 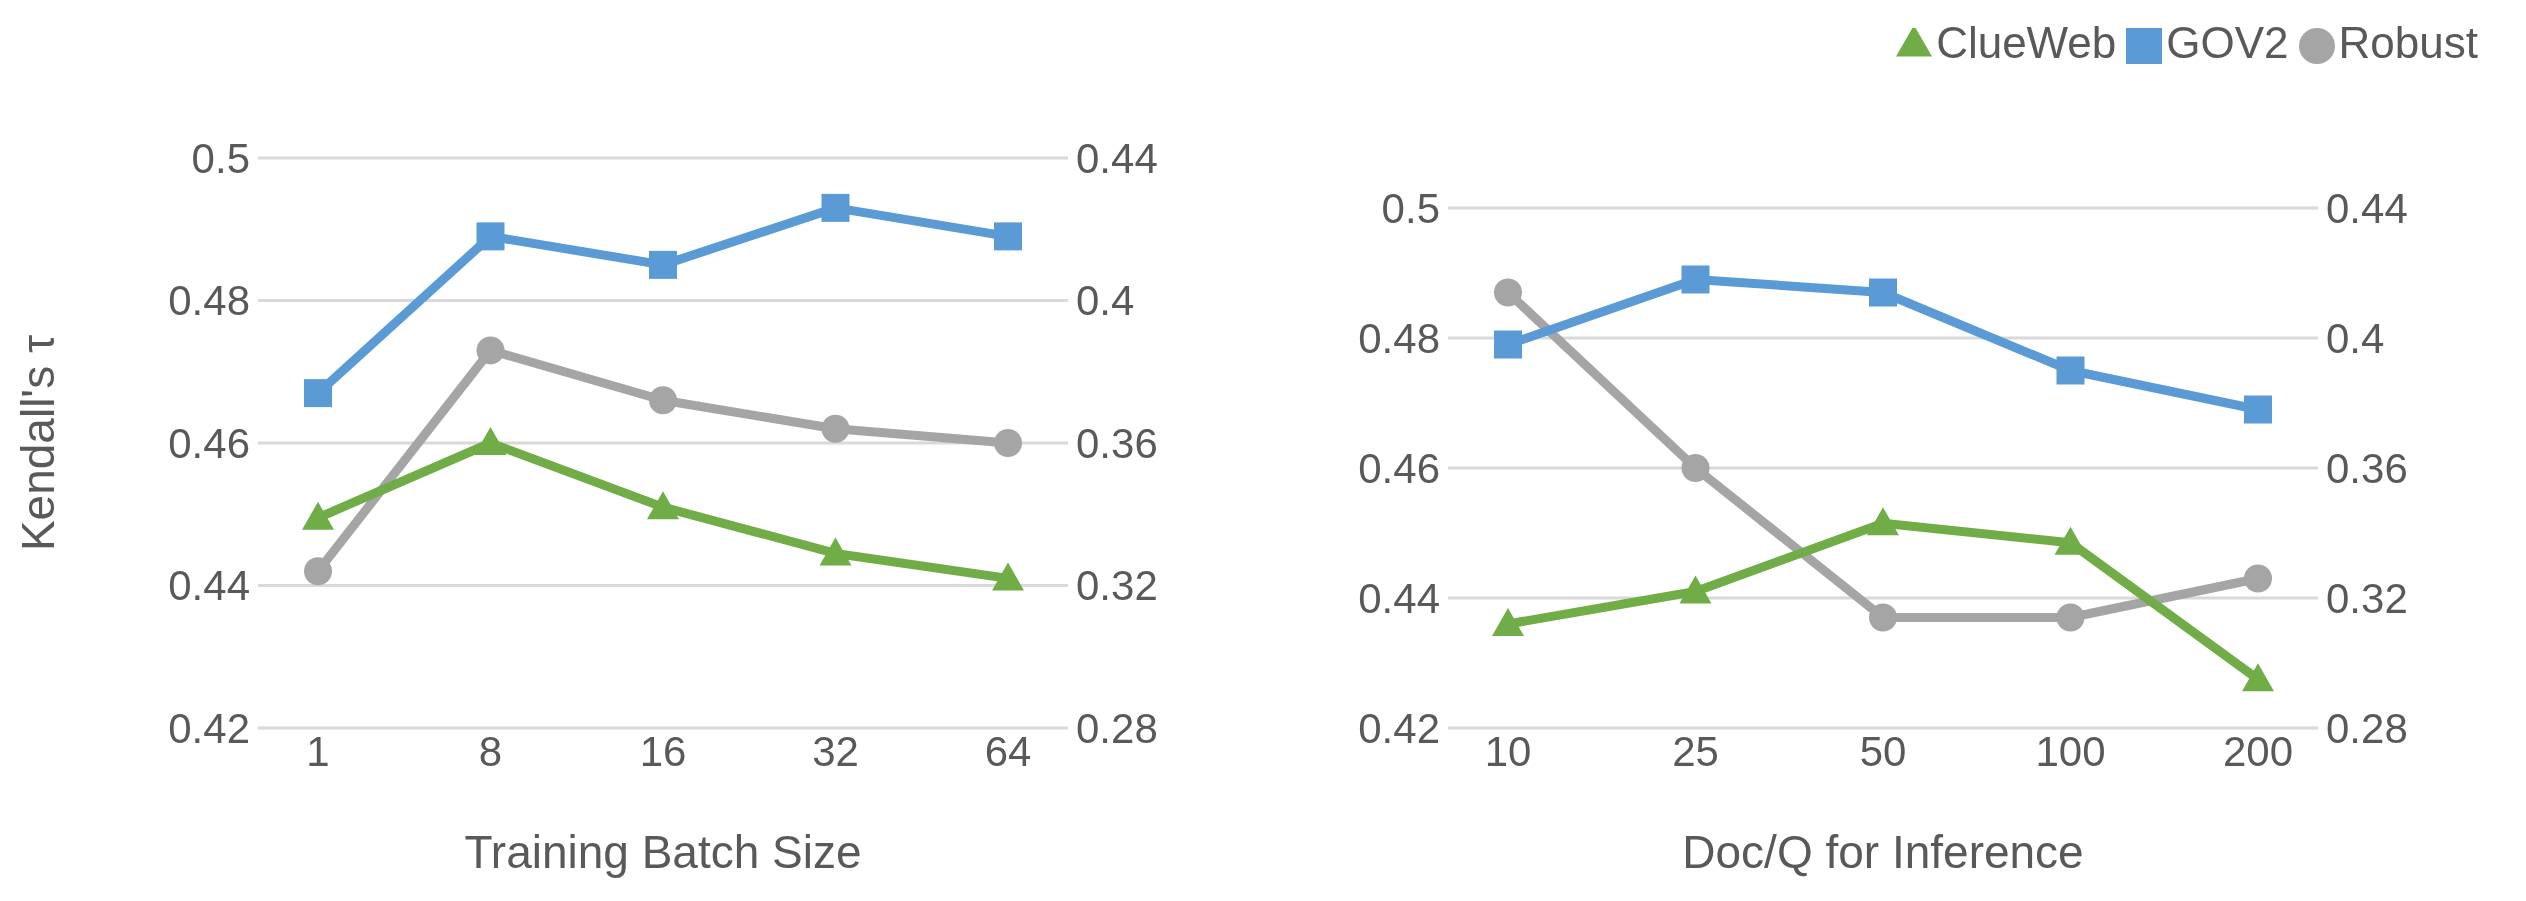 What do you see at coordinates (1695, 751) in the screenshot?
I see `x-tick-label: 25` at bounding box center [1695, 751].